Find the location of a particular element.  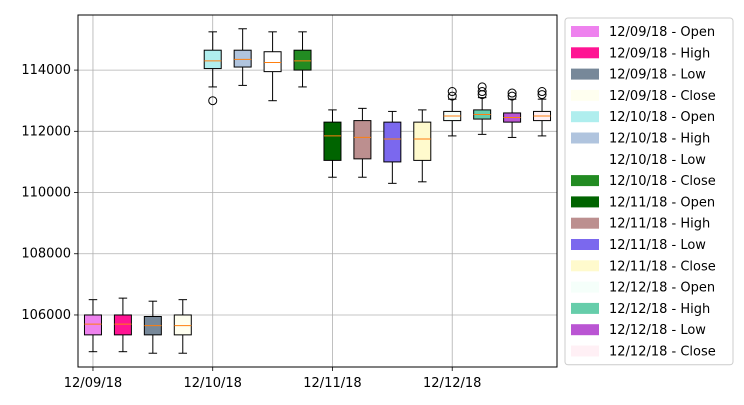

legend-label: 12/11/18 - High is located at coordinates (659, 224).